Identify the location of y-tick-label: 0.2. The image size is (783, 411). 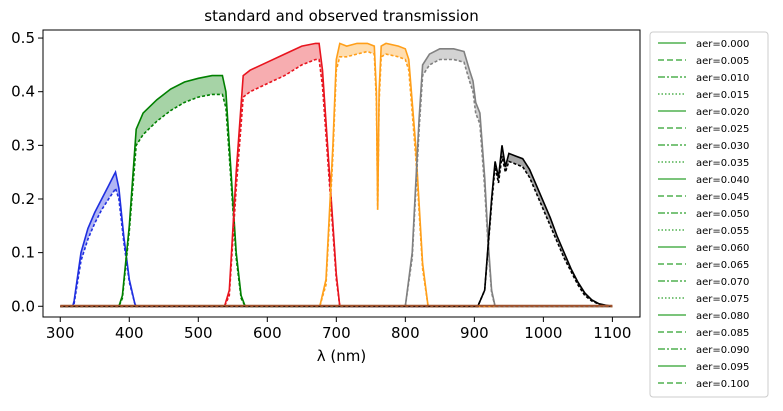
(23, 199).